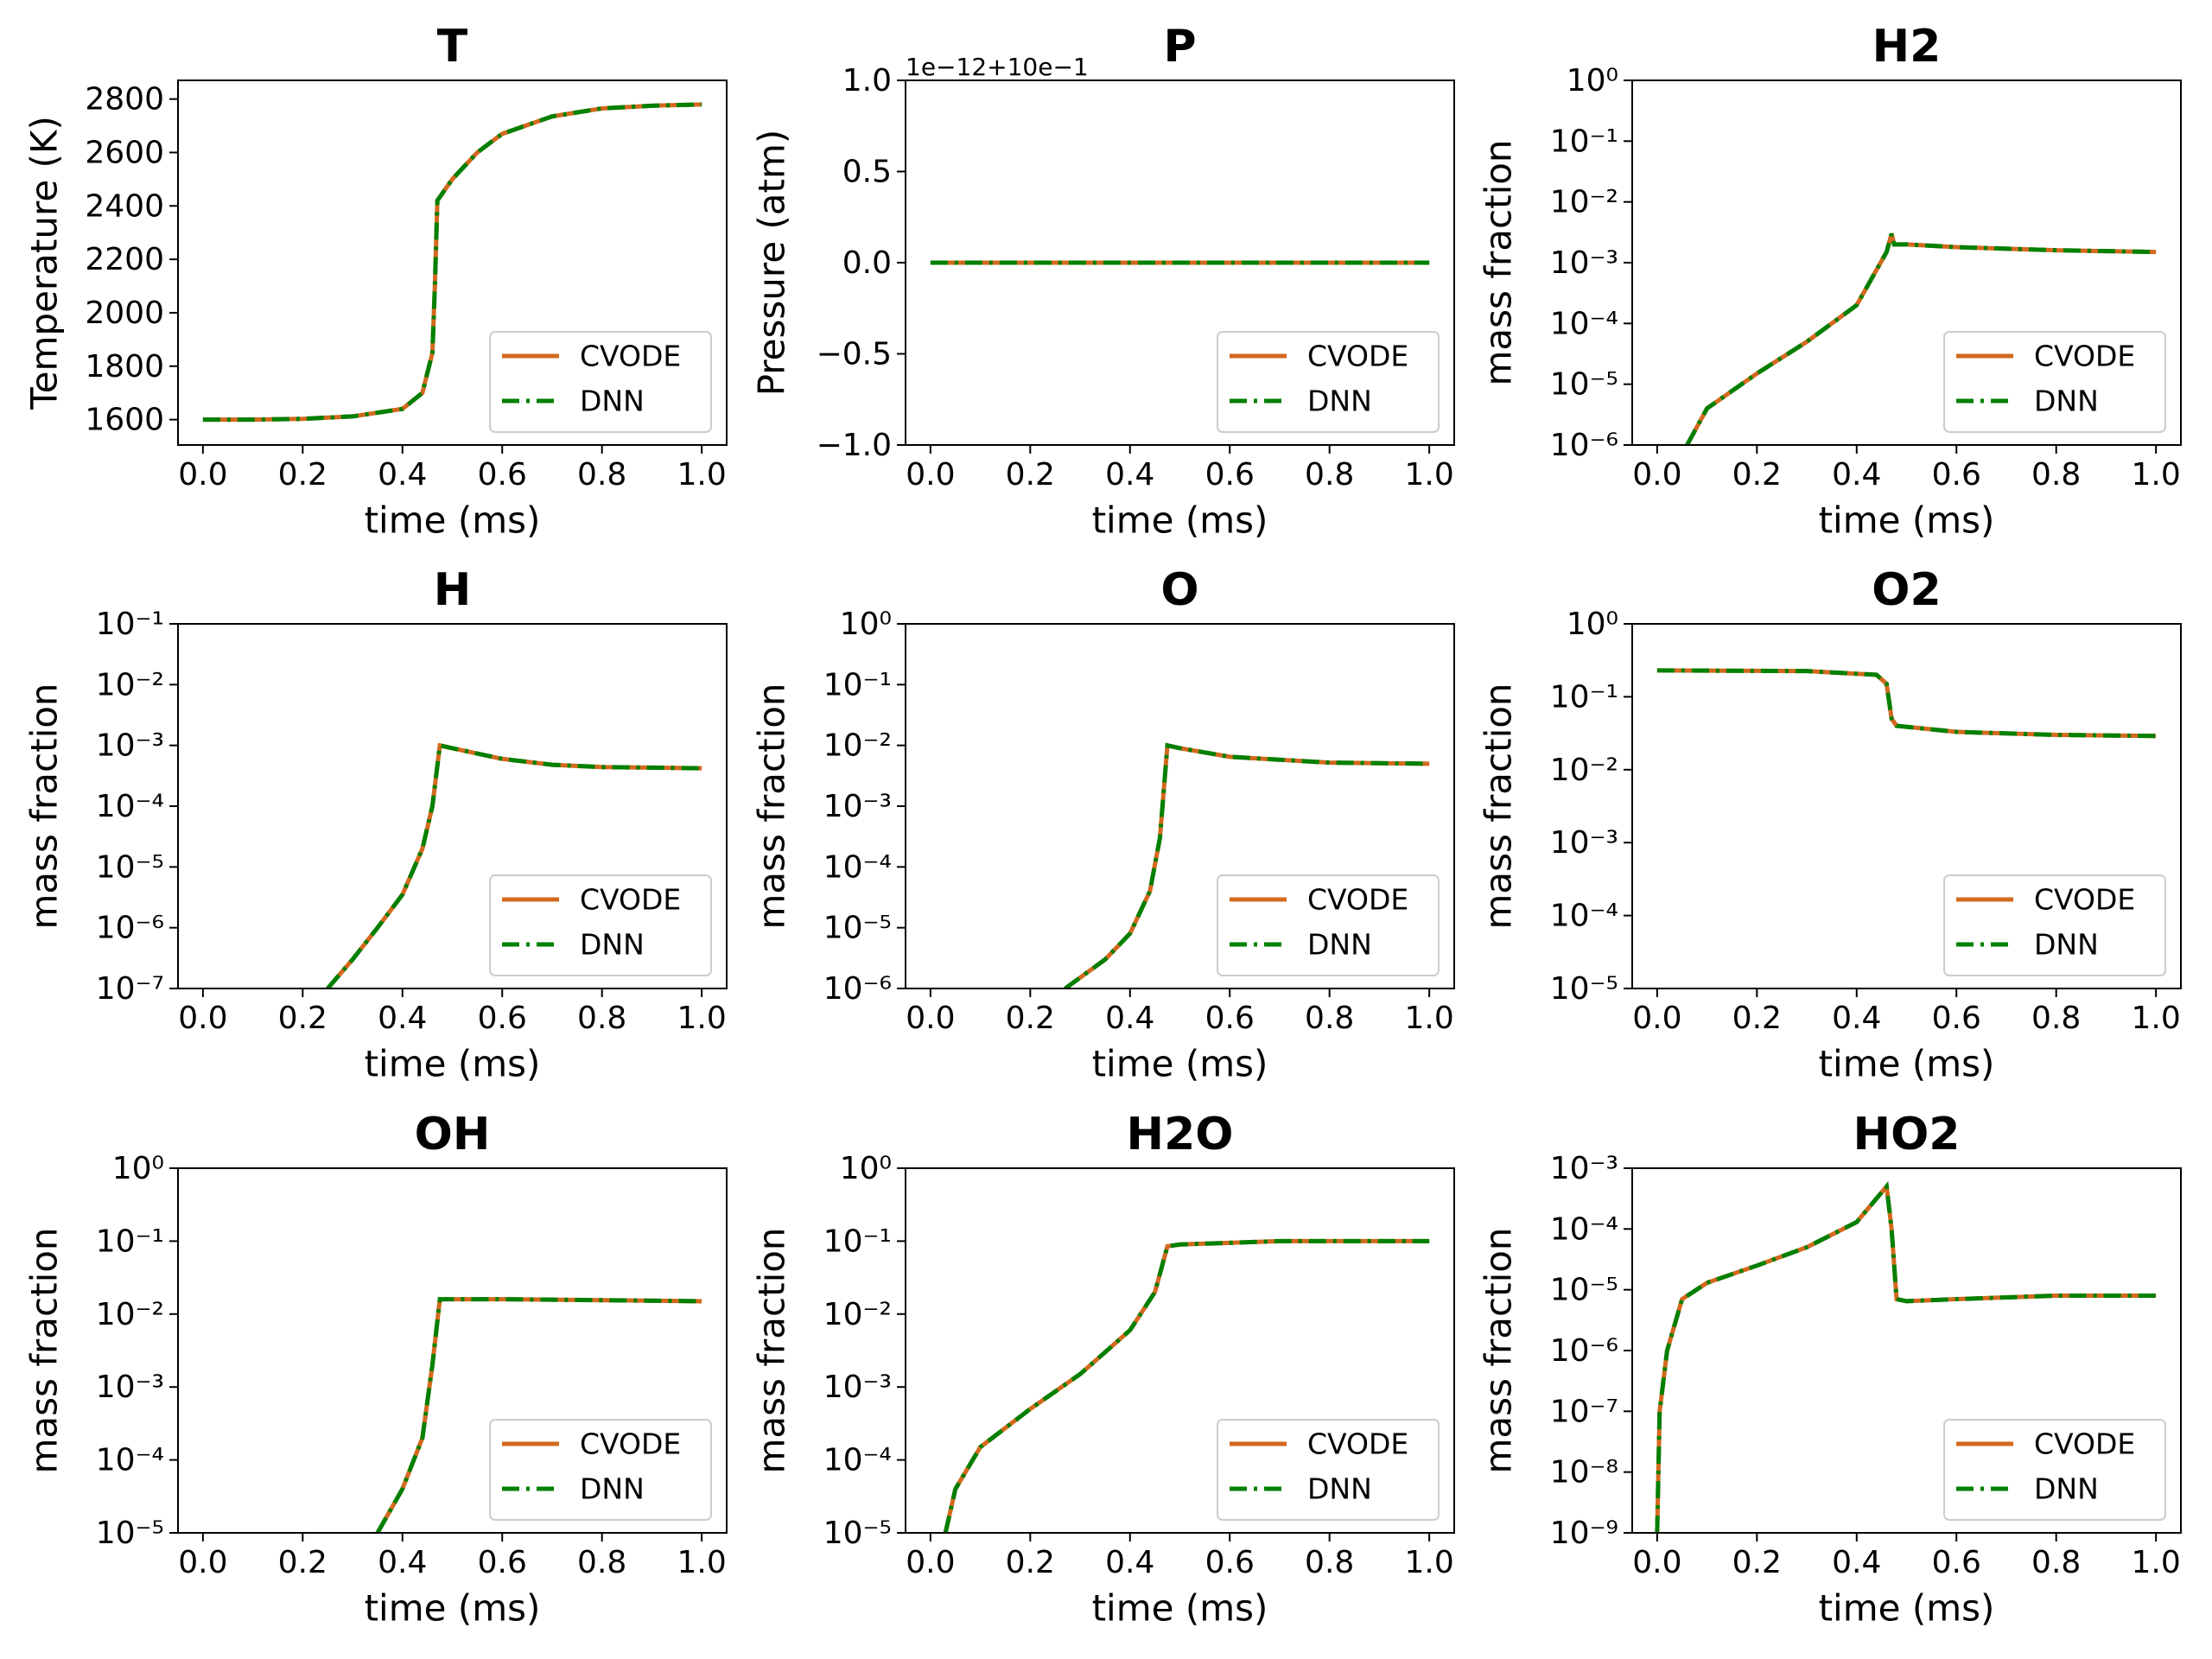 The width and height of the screenshot is (2212, 1659). Describe the element at coordinates (124, 313) in the screenshot. I see `y-tick-label: 2000` at that location.